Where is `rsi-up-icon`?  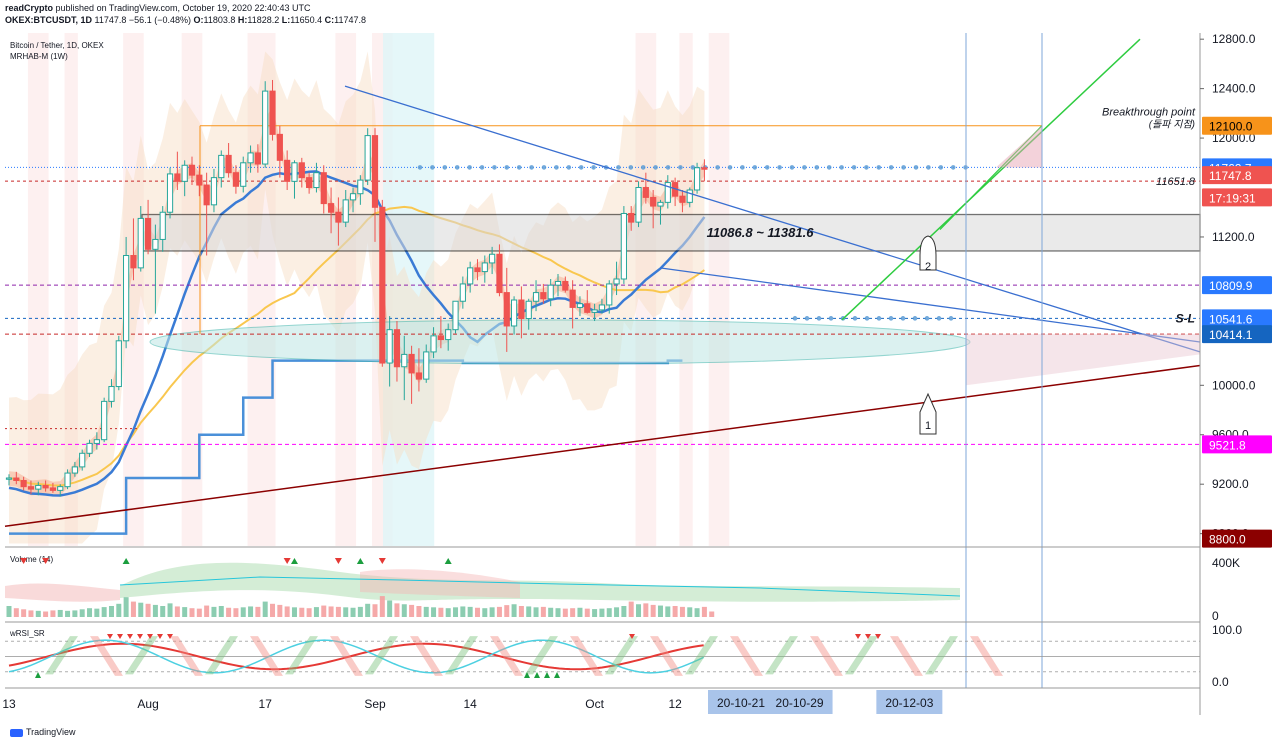
rsi-up-icon is located at coordinates (38, 675).